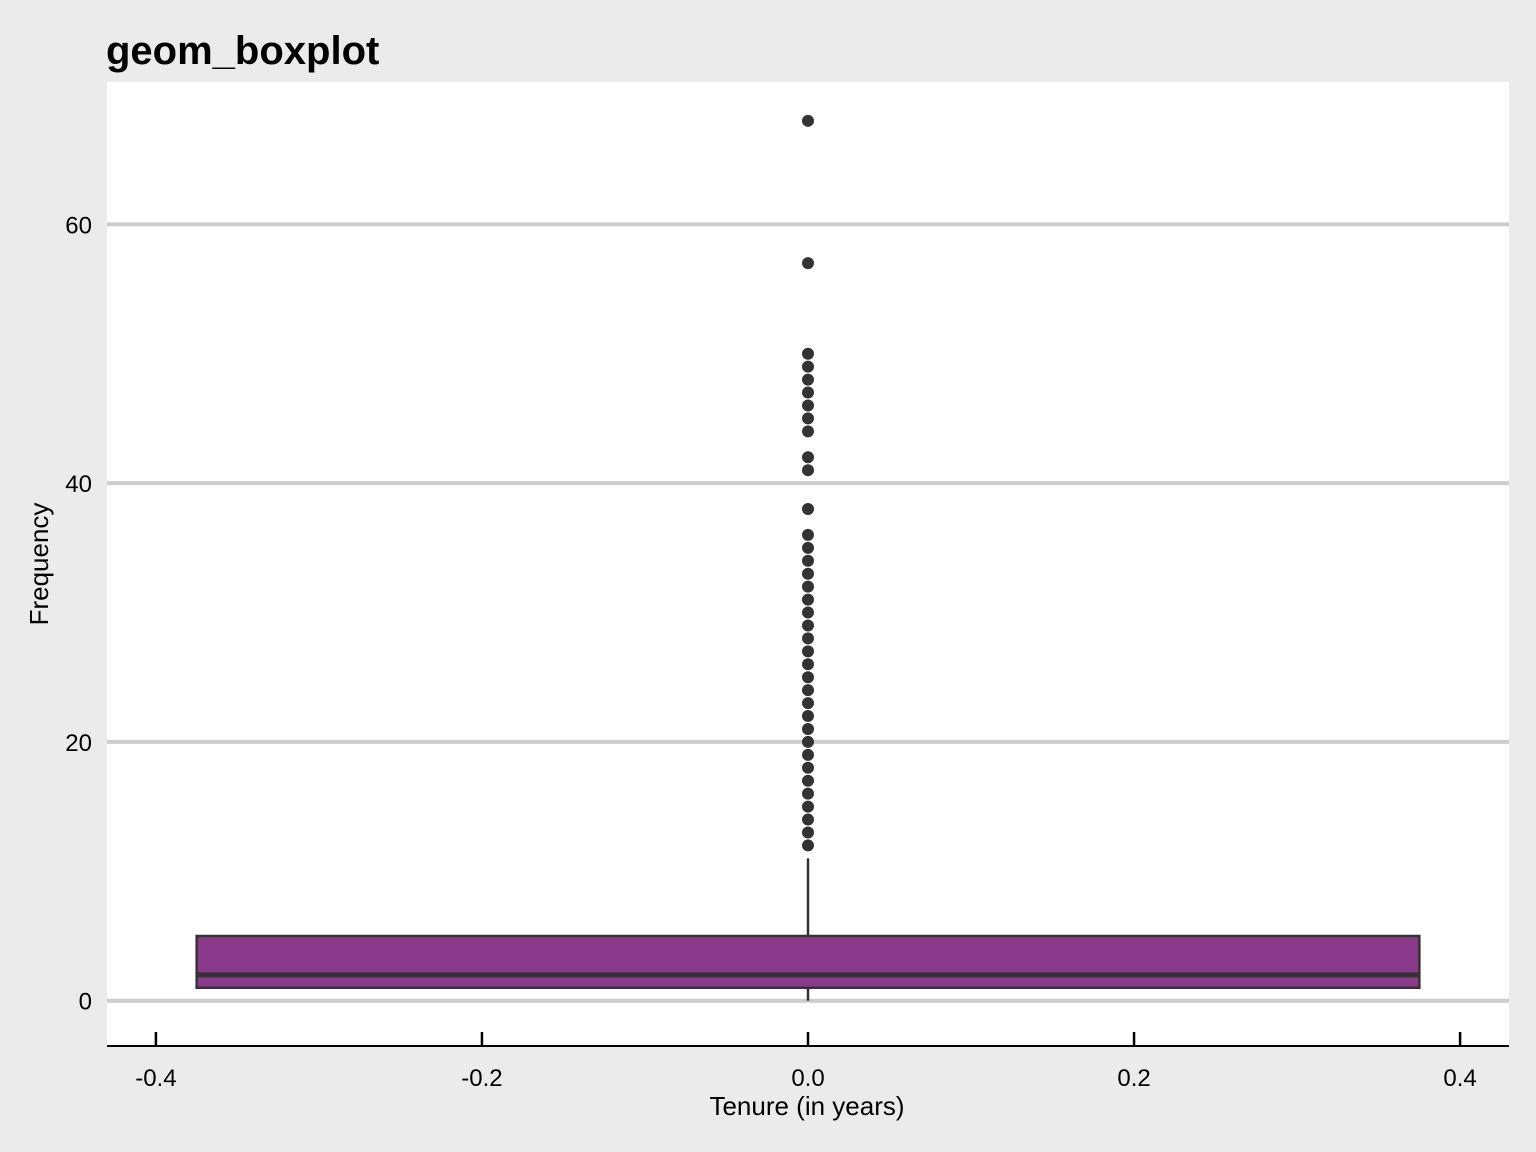  What do you see at coordinates (481, 1078) in the screenshot?
I see `x-tick-label-1: -0.2` at bounding box center [481, 1078].